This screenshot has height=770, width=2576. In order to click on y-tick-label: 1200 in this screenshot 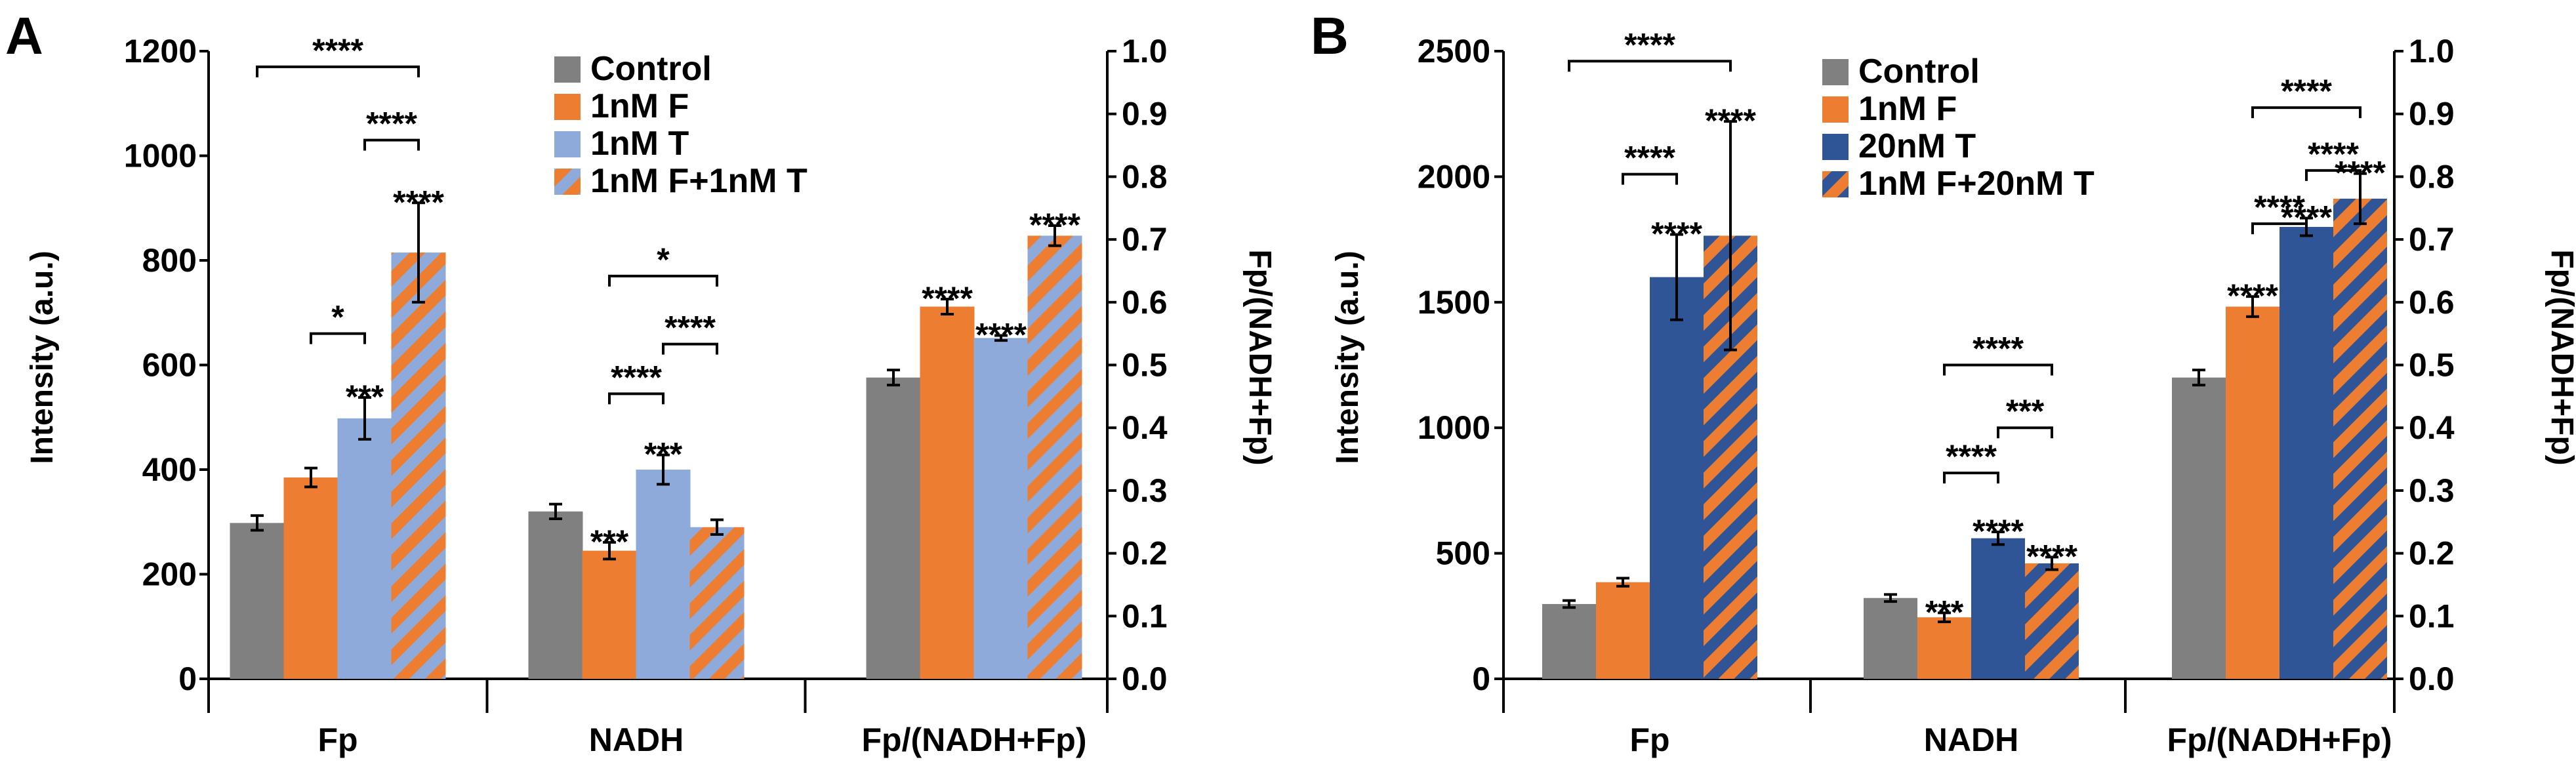, I will do `click(160, 51)`.